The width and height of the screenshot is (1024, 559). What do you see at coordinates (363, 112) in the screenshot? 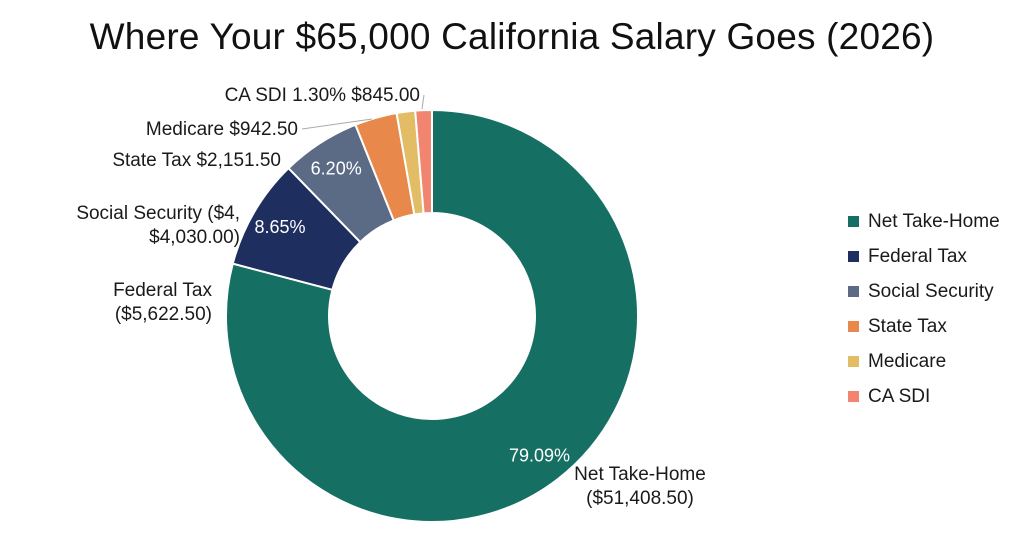
I see `leader-lines-layer` at bounding box center [363, 112].